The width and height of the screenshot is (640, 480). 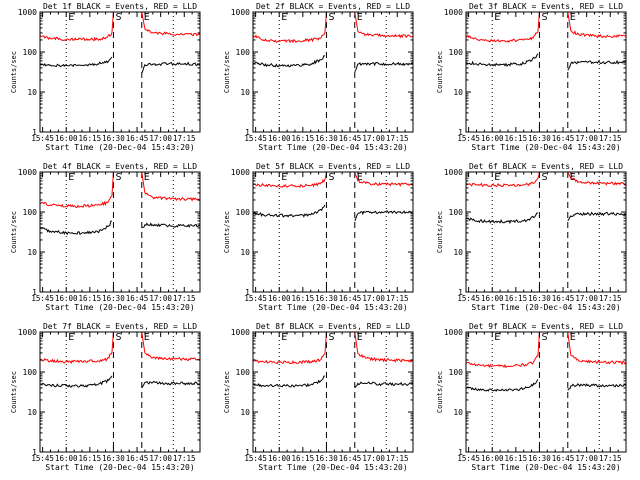 I want to click on panel-title: Det 2f BLACK = Events, RED = LLD, so click(x=333, y=6).